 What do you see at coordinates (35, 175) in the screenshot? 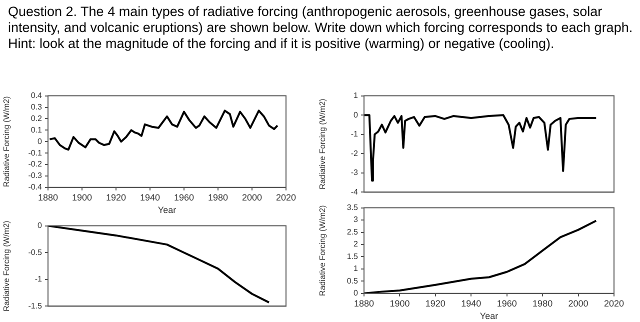
I see `y-tick-label: -0.3` at bounding box center [35, 175].